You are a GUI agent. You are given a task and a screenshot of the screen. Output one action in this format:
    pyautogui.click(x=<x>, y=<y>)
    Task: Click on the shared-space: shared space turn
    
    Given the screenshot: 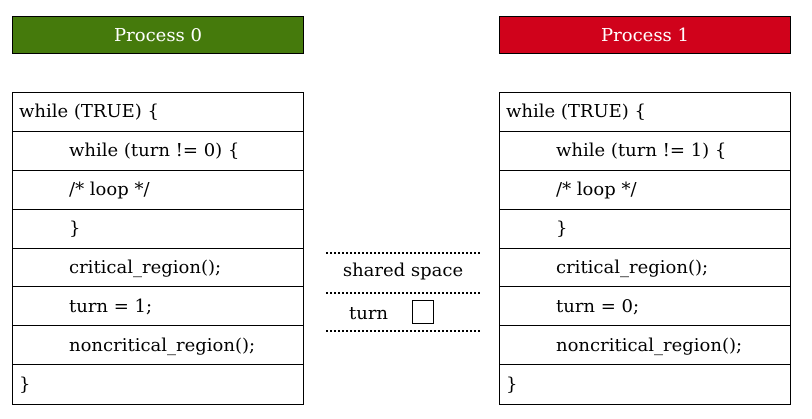 What is the action you would take?
    pyautogui.click(x=403, y=292)
    